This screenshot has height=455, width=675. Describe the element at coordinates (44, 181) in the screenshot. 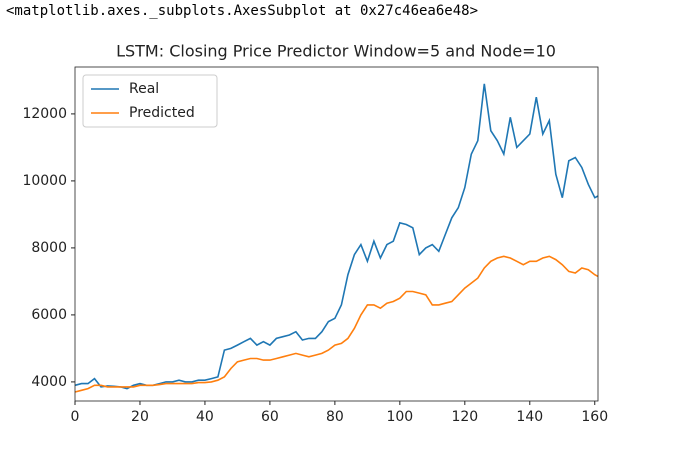

I see `y-tick-label: 10000` at that location.